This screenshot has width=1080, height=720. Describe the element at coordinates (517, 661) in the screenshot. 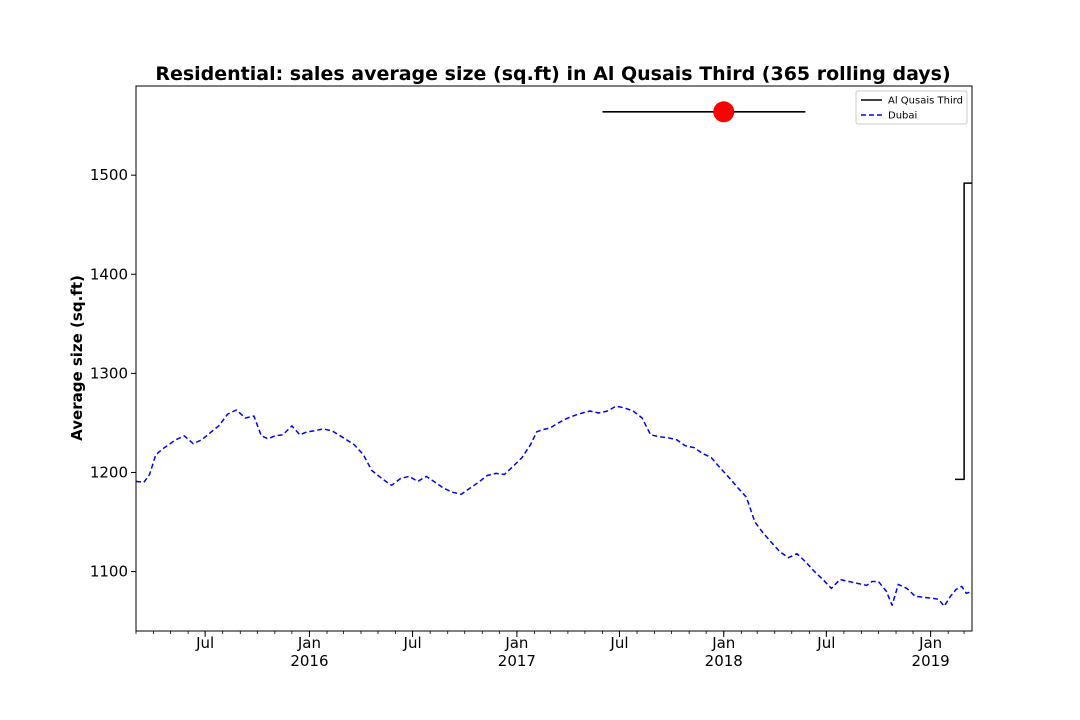

I see `x-tick-year-label: 2017` at that location.